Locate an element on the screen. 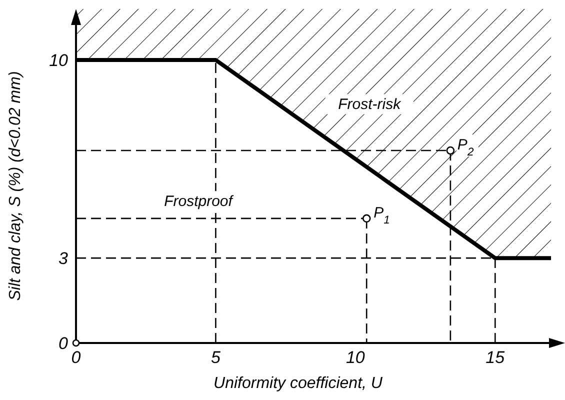  y-tick-label: 10 is located at coordinates (59, 60).